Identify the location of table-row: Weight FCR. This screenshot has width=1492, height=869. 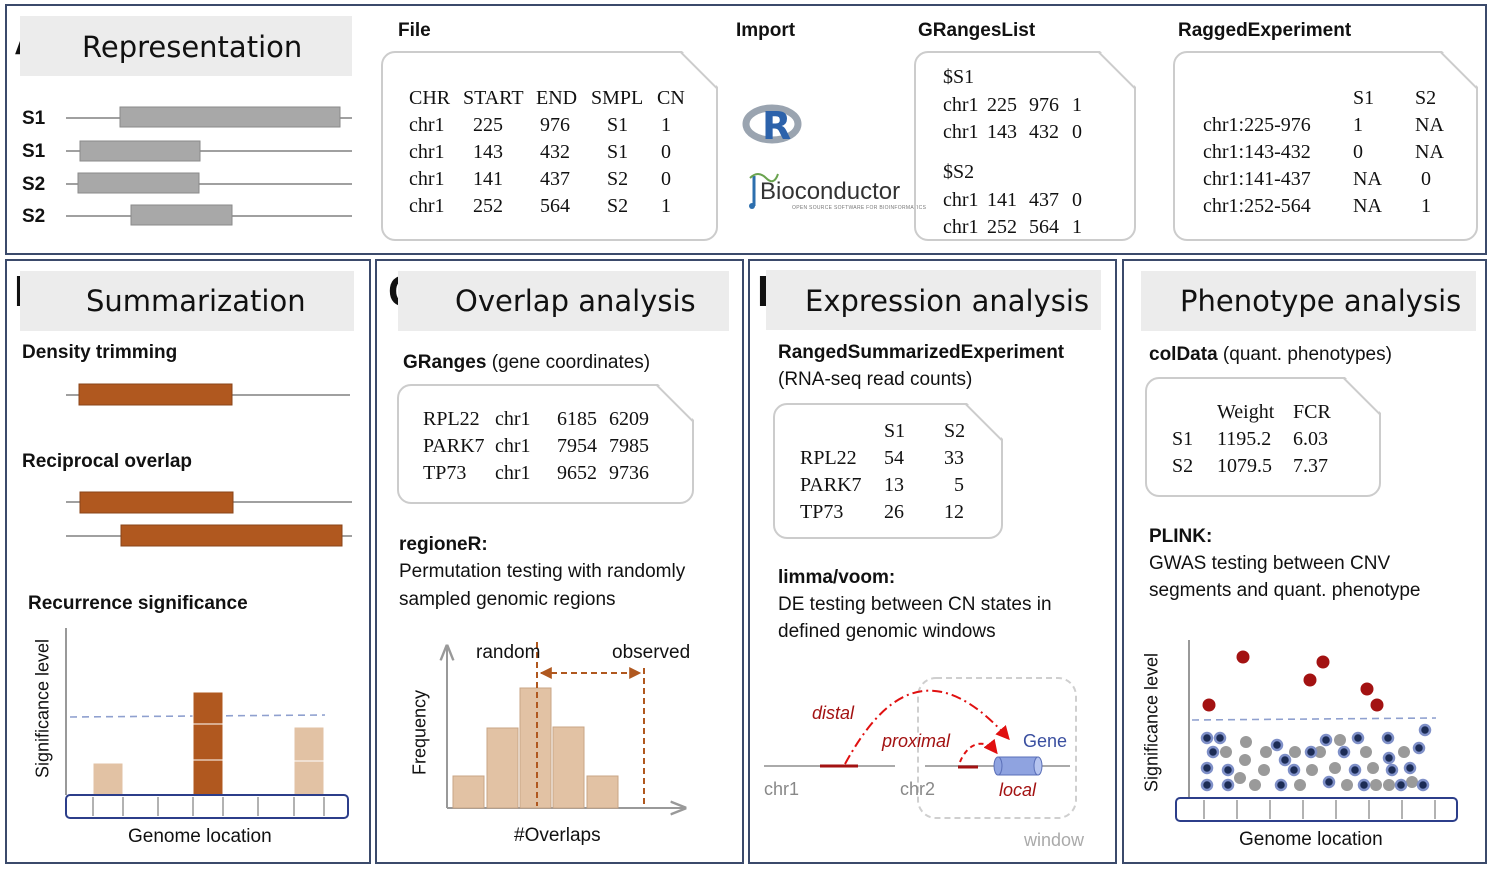
(1251, 412).